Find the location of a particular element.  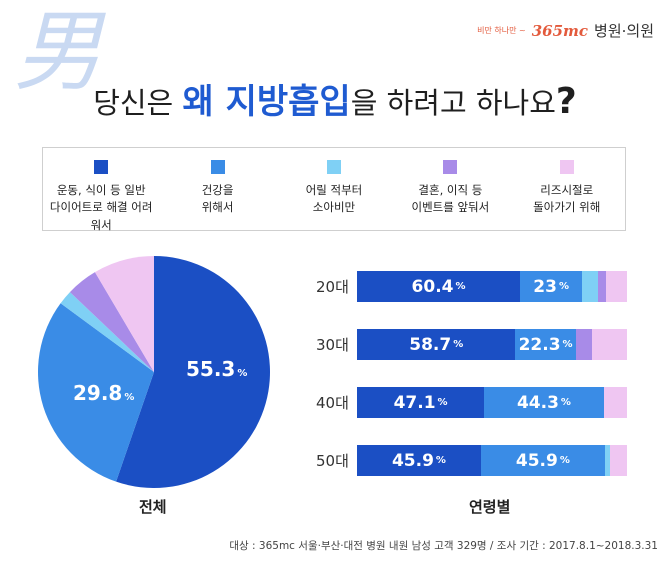

bar-caption: 연령별 is located at coordinates (490, 507).